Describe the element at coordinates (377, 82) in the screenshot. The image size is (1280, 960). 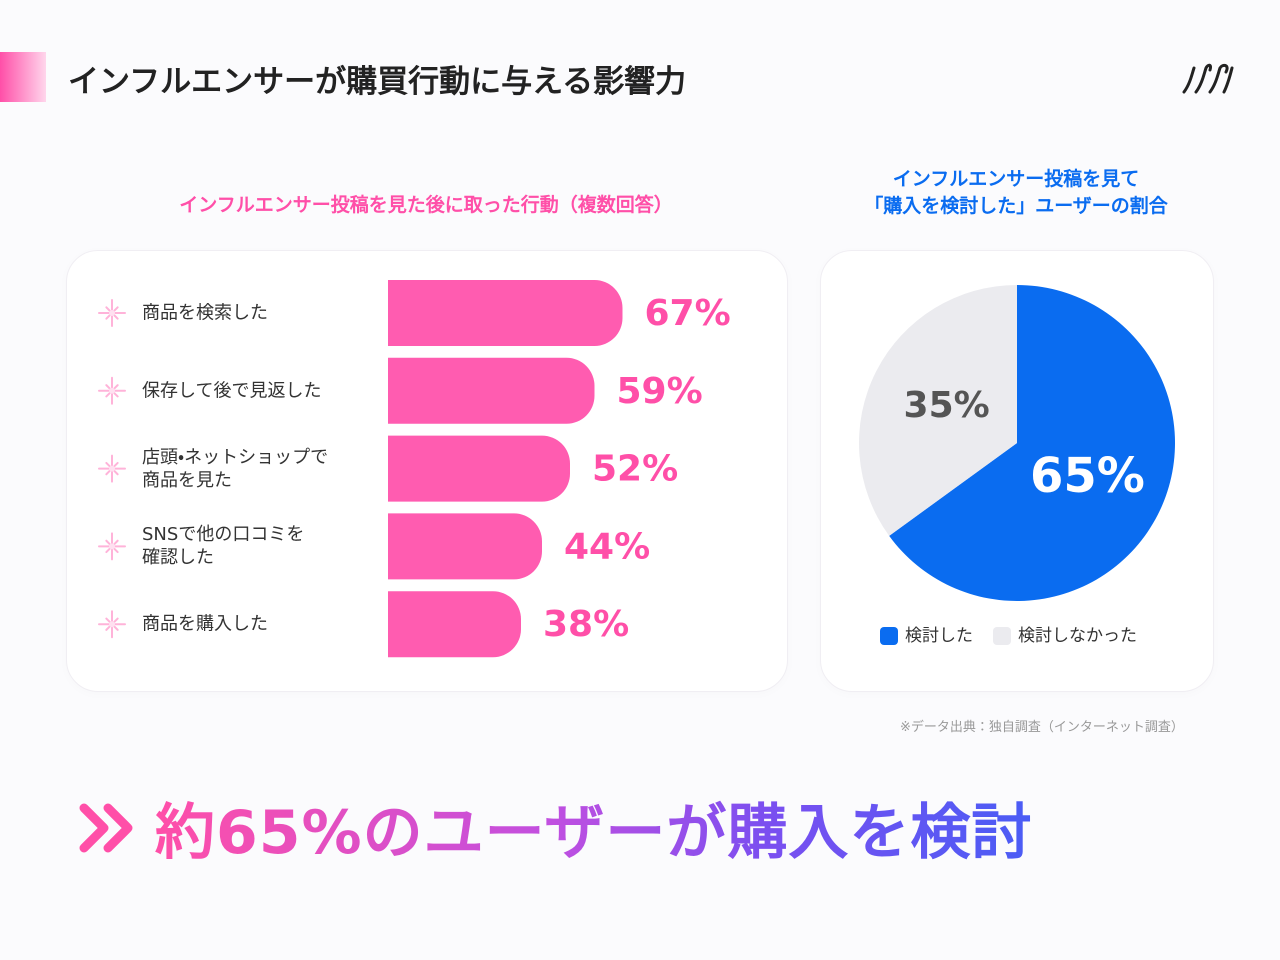
I see `page-title: インフルエンサーが購買行動に与える影響力` at that location.